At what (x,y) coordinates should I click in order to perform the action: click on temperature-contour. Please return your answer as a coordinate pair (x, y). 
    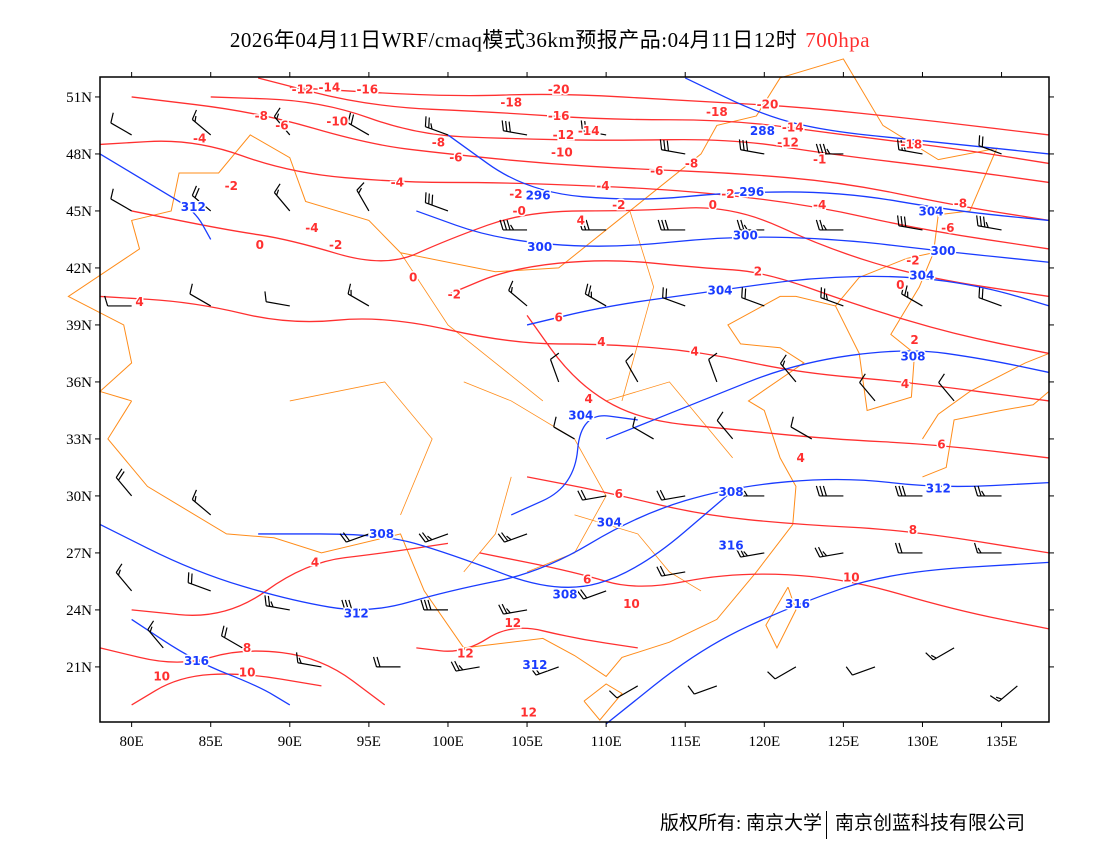
    Looking at the image, I should click on (654, 121).